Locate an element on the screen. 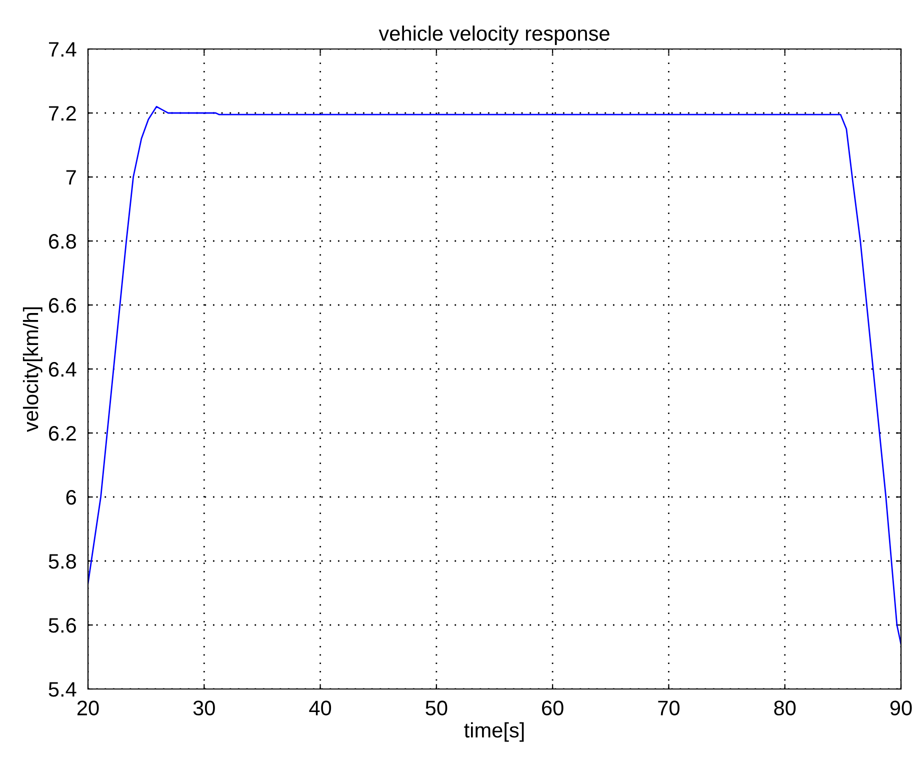  y-tick-label: 6.6 is located at coordinates (62, 305).